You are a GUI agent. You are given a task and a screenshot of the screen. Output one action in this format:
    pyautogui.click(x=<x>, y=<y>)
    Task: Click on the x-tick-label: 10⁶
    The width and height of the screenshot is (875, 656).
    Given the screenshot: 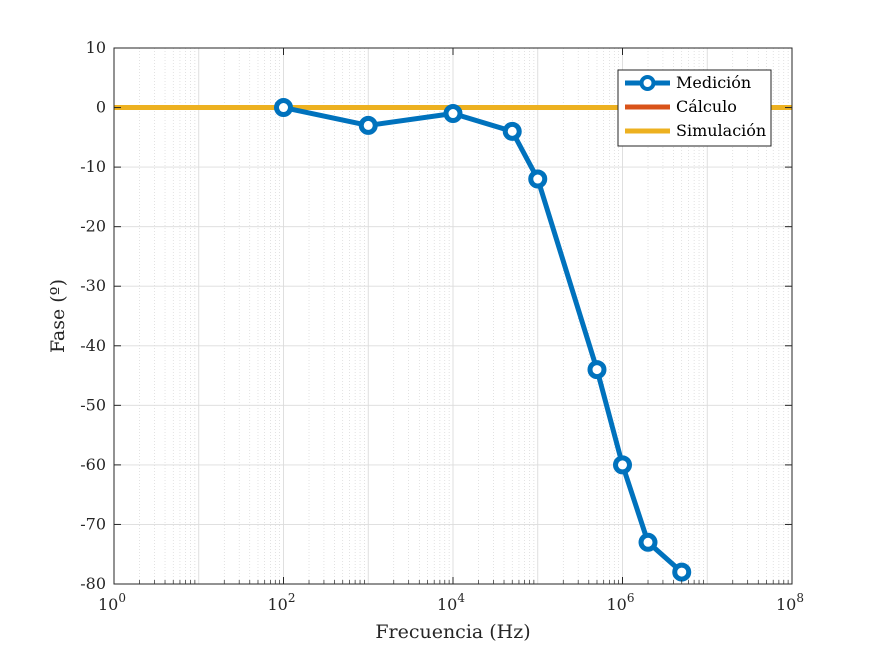 What is the action you would take?
    pyautogui.click(x=621, y=602)
    